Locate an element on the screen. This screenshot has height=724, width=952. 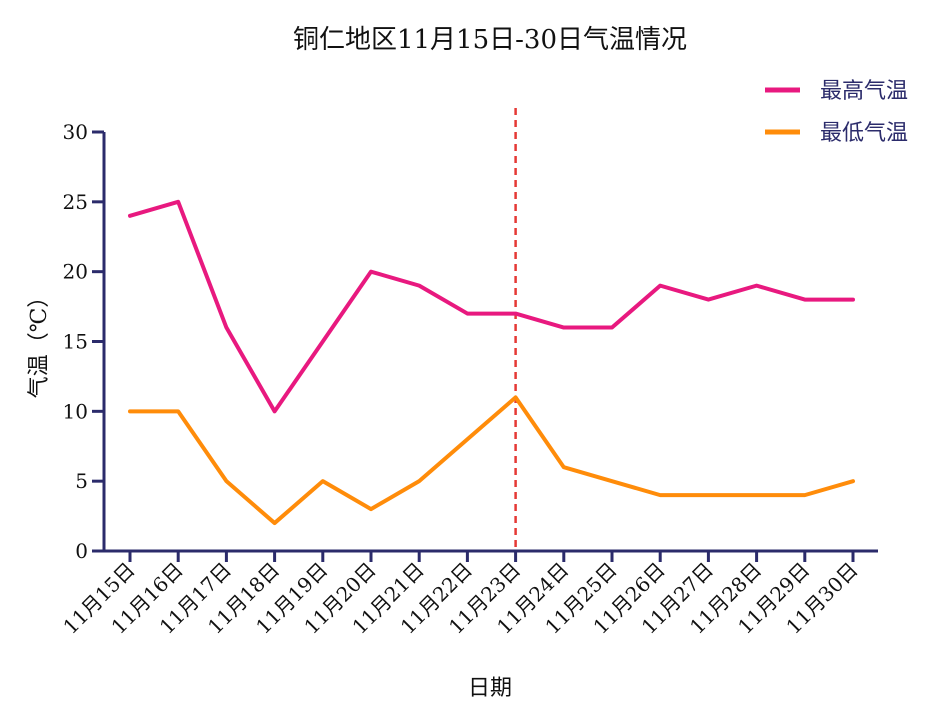
legend-label: 最低气温 is located at coordinates (864, 133).